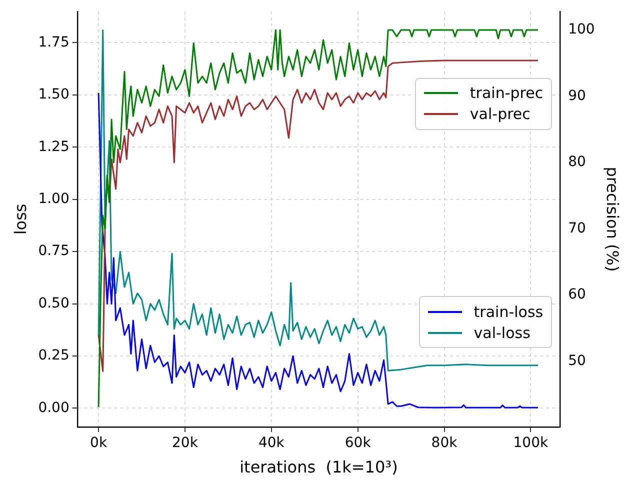 This screenshot has width=641, height=482. I want to click on y2-tick-label: 70, so click(577, 228).